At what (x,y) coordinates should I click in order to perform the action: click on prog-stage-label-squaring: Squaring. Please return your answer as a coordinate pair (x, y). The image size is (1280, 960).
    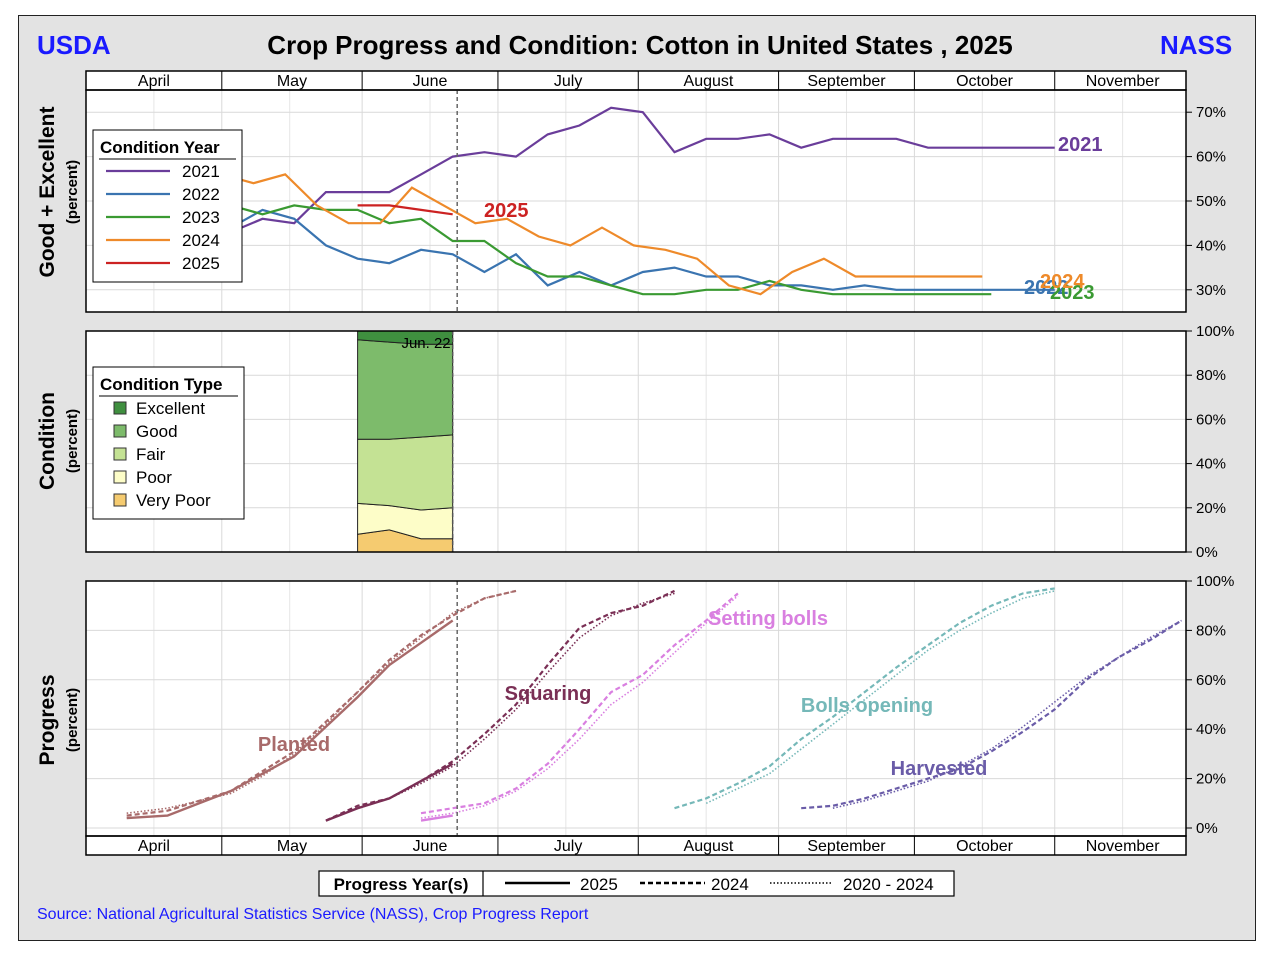
    Looking at the image, I should click on (548, 694).